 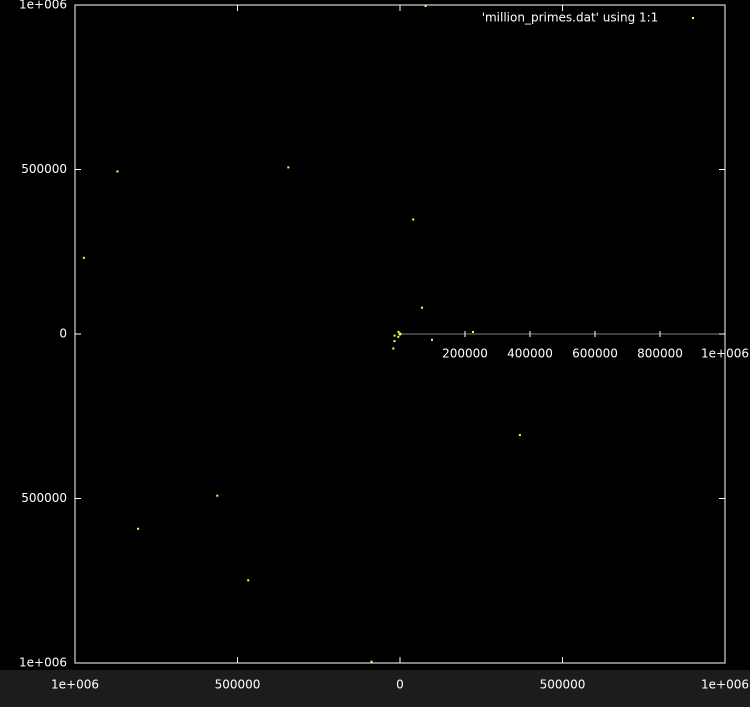 I want to click on r-tick-label: 200000, so click(x=465, y=354).